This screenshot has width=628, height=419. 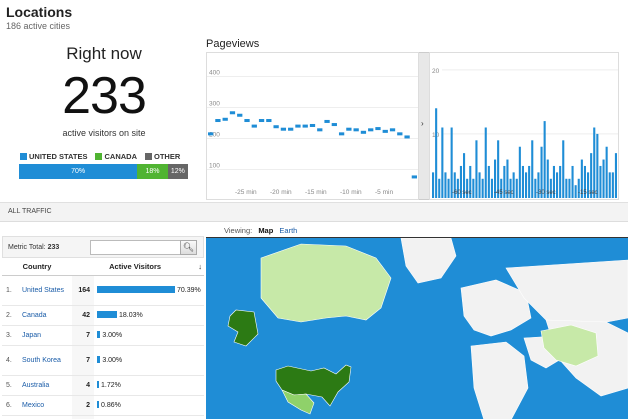 What do you see at coordinates (44, 385) in the screenshot?
I see `country-link: Australia` at bounding box center [44, 385].